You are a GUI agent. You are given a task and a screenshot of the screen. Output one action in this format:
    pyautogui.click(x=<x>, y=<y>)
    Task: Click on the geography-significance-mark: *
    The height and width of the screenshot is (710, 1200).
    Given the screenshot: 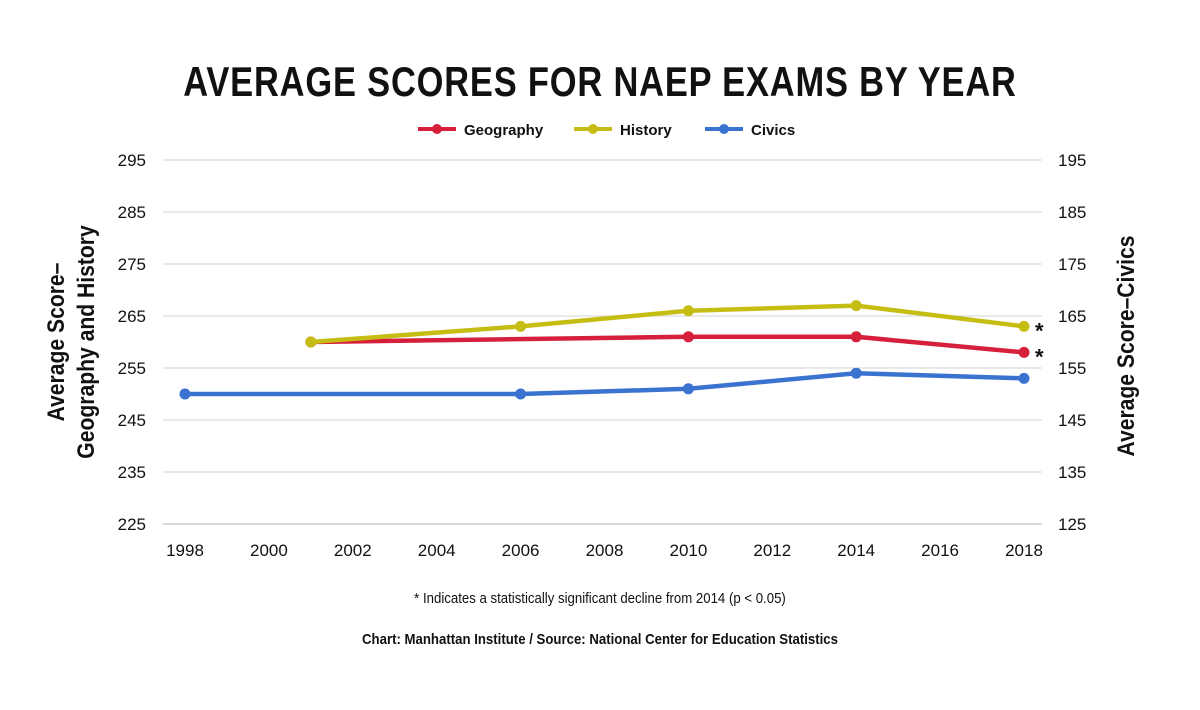 What is the action you would take?
    pyautogui.click(x=1039, y=356)
    